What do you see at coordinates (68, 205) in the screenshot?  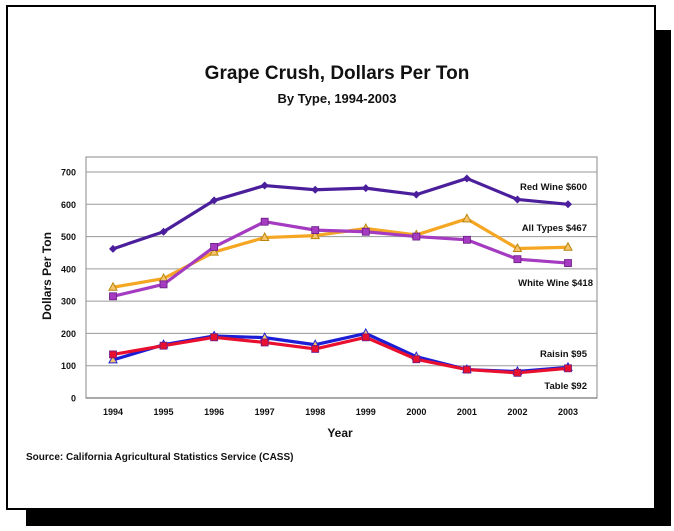 I see `y-tick-label: 600` at bounding box center [68, 205].